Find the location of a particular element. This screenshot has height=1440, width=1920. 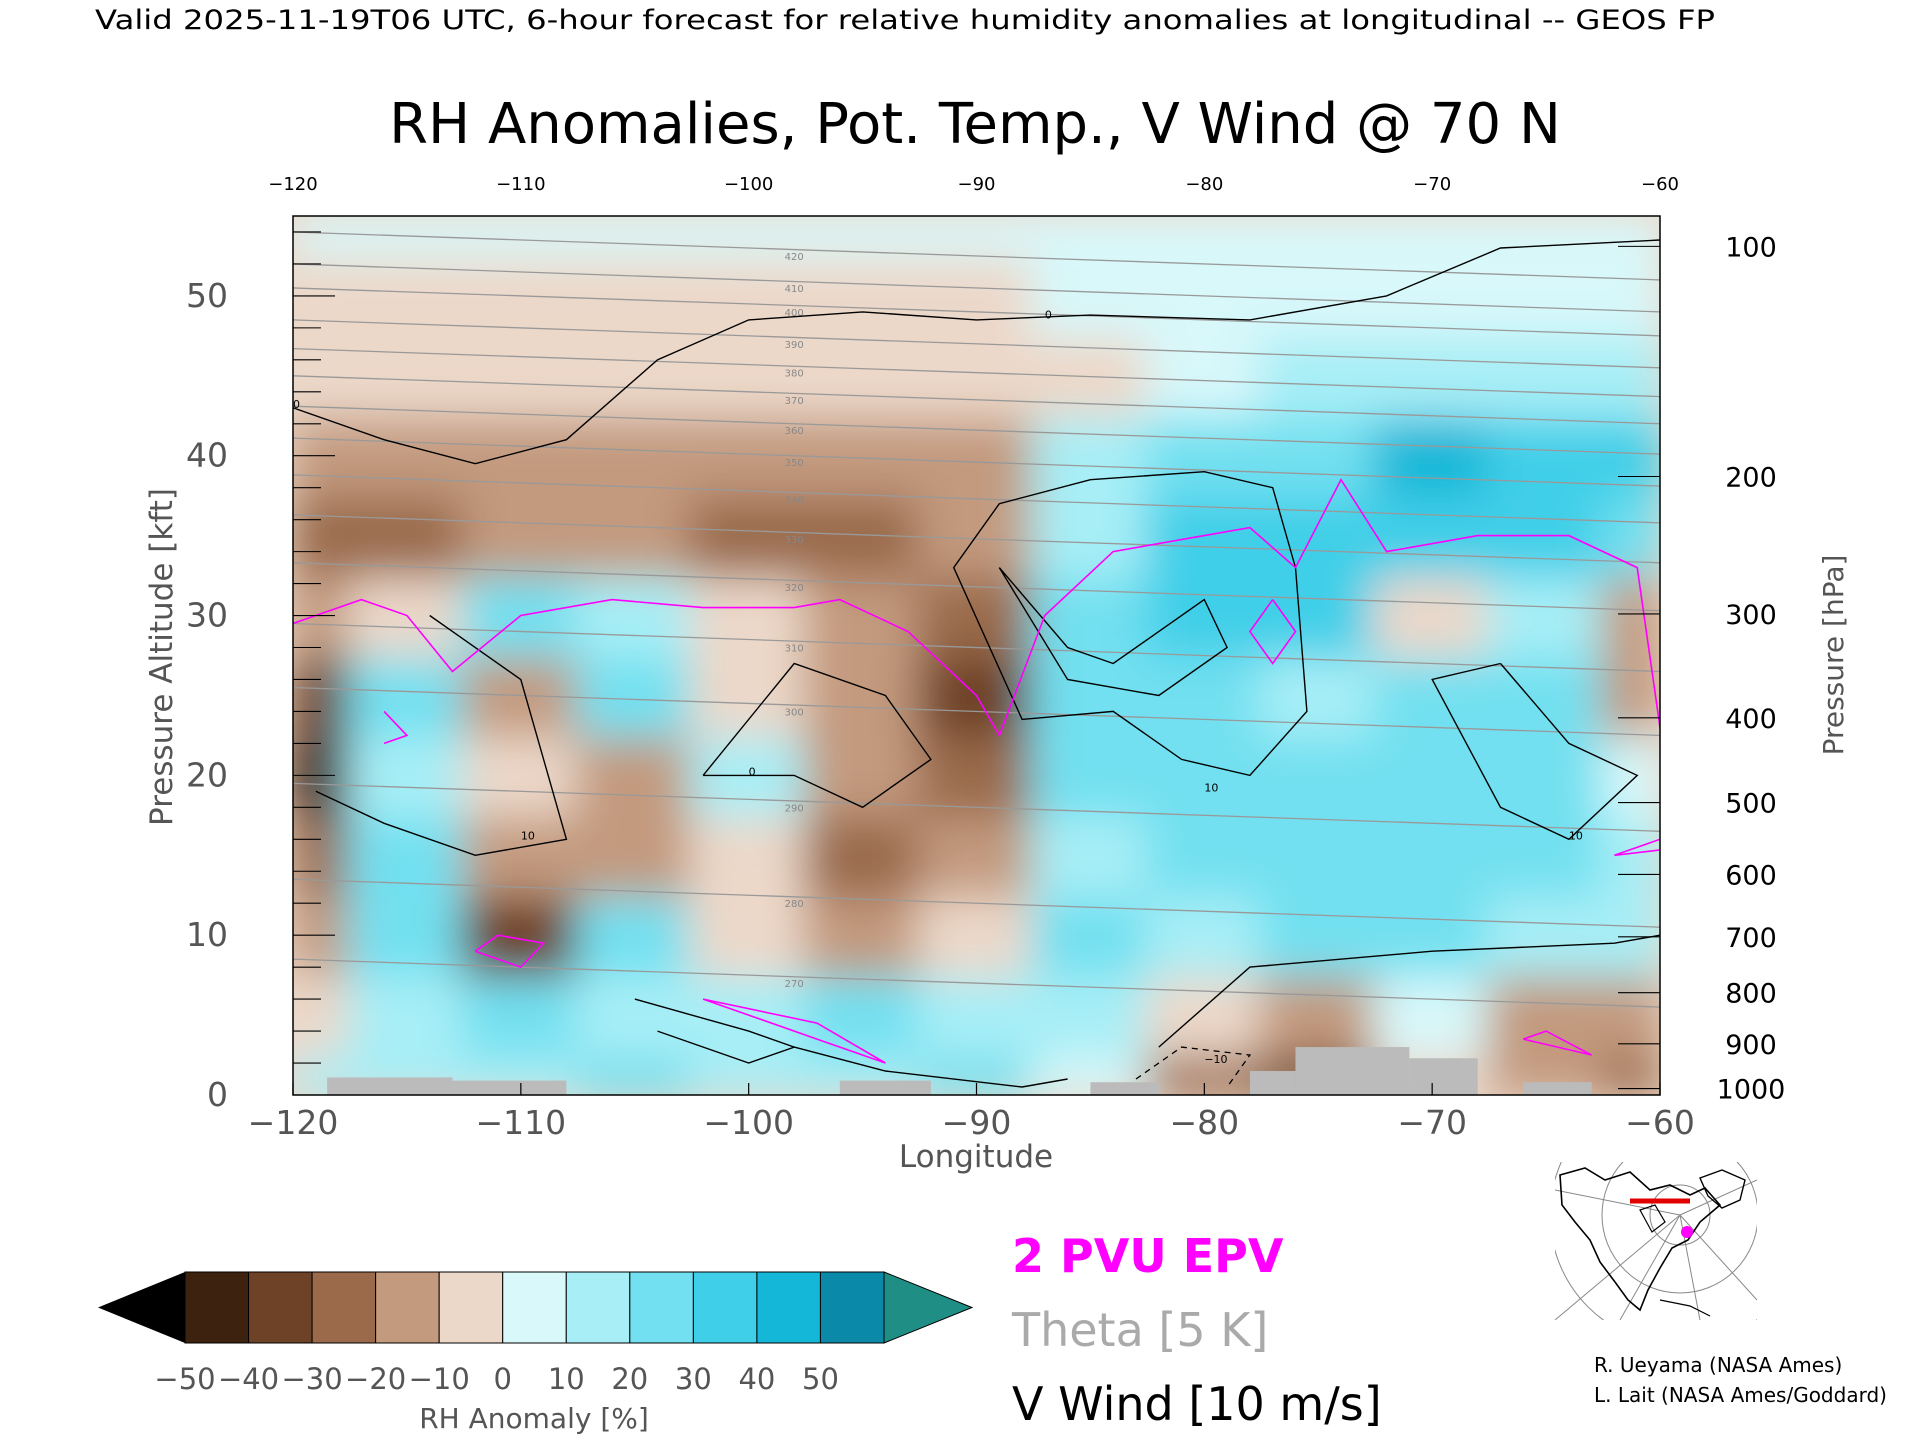

colorbar-tick-label: −50 is located at coordinates (184, 1379).